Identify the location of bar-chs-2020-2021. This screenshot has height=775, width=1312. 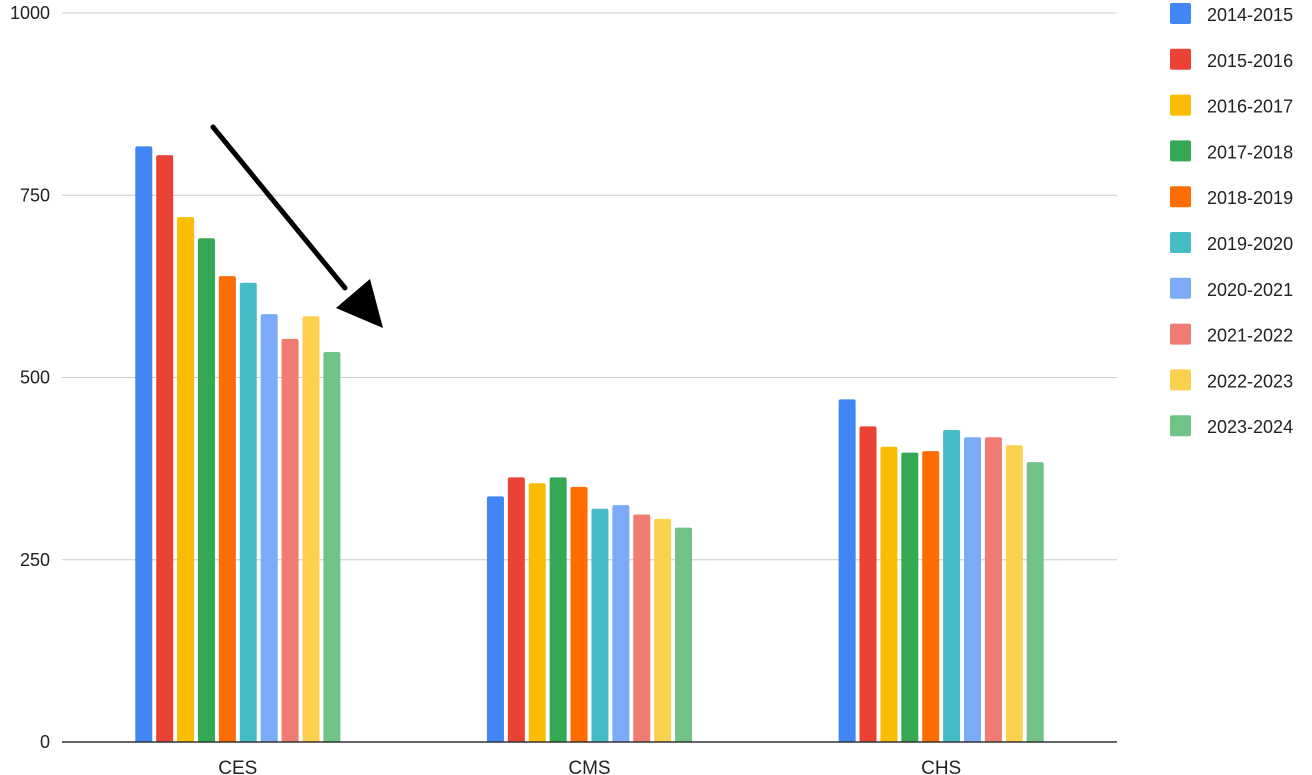
(973, 589).